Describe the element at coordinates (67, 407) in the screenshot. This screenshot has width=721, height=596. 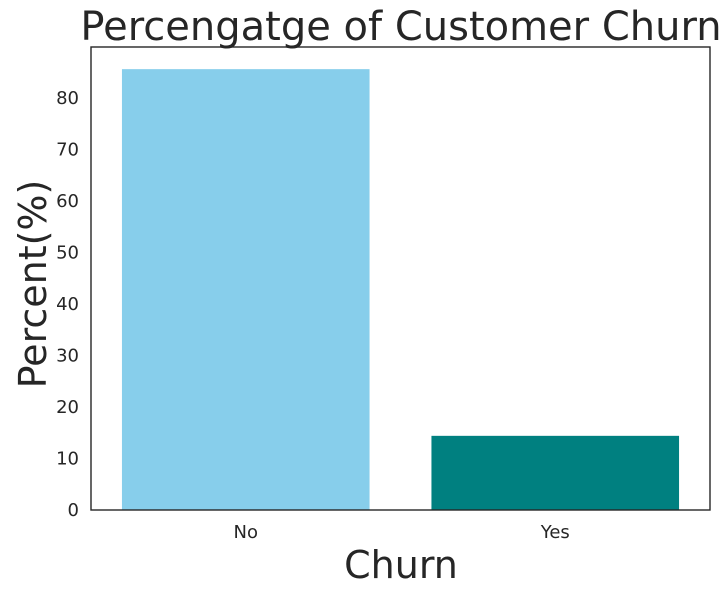
I see `y-tick-label: 20` at that location.